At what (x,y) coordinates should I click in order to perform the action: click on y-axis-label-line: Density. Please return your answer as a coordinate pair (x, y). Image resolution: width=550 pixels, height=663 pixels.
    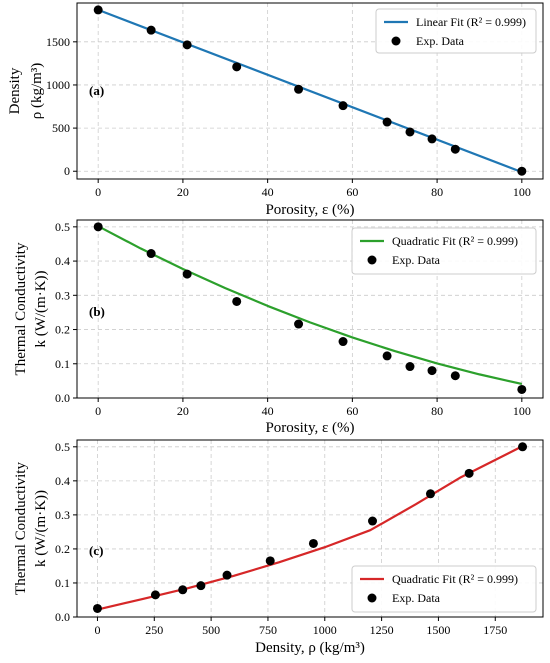
    Looking at the image, I should click on (15, 90).